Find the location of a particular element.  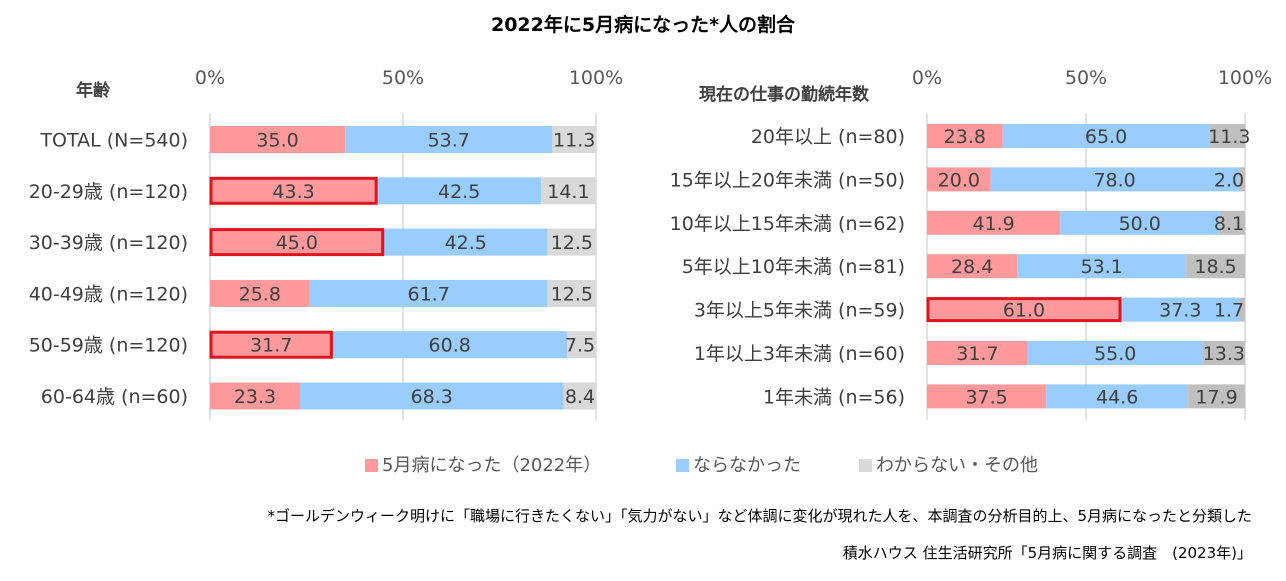

data-label: 55.0 is located at coordinates (1115, 354).